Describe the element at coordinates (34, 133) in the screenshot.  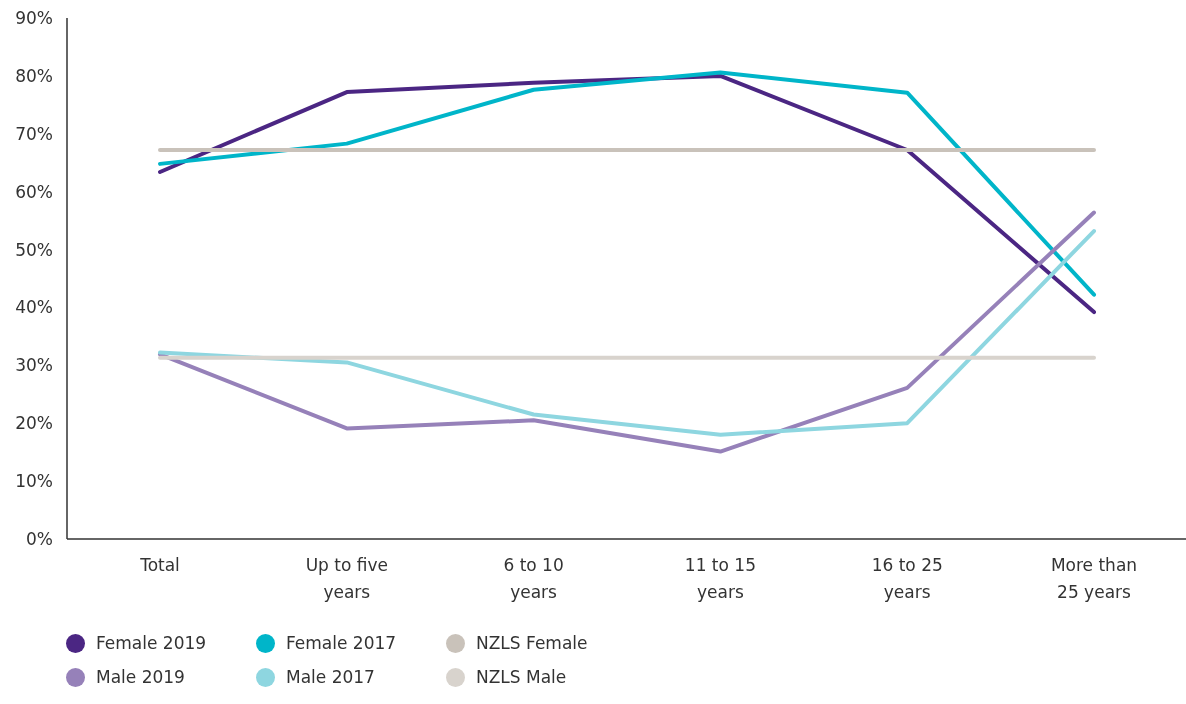
I see `y-tick-label: 70%` at that location.